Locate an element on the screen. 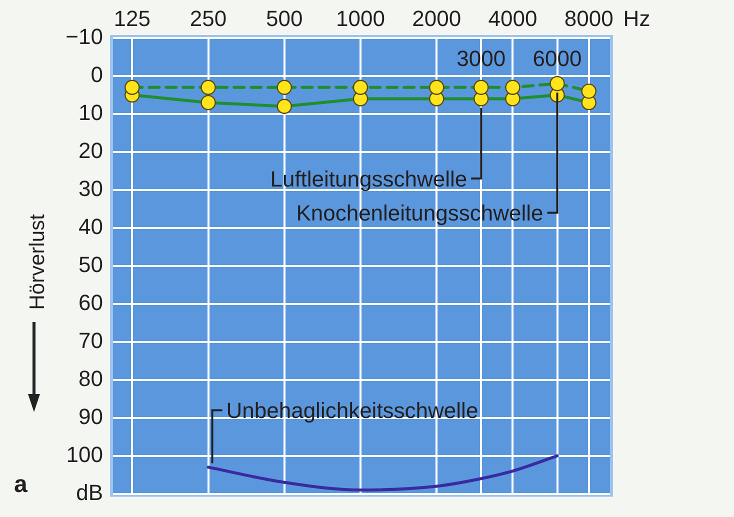  x-tick-label: 4000 is located at coordinates (513, 18).